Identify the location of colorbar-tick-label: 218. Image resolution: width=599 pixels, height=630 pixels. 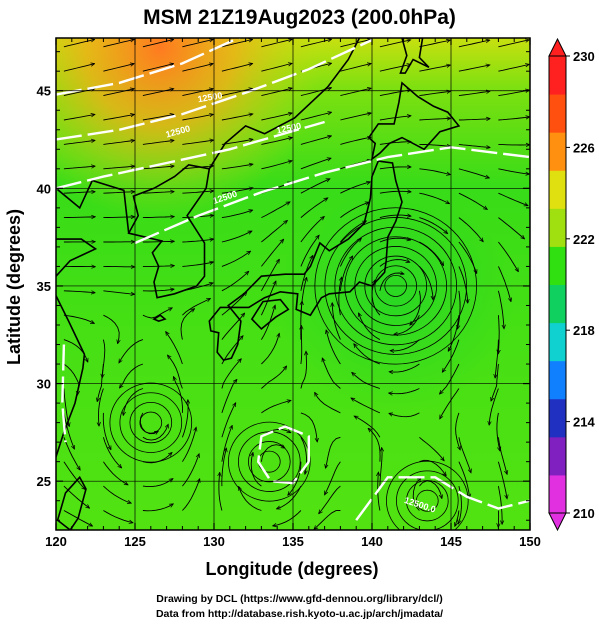
(584, 330).